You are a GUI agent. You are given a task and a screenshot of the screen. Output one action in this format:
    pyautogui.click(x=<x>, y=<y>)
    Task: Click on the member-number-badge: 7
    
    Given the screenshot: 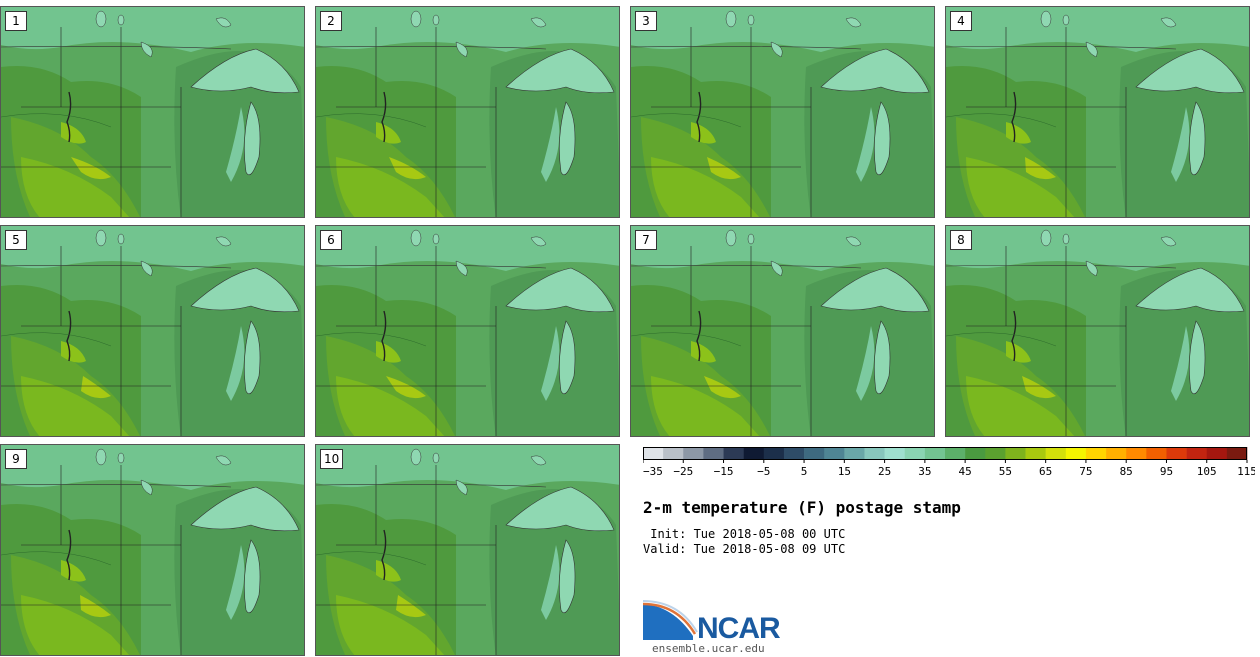 What is the action you would take?
    pyautogui.click(x=646, y=240)
    